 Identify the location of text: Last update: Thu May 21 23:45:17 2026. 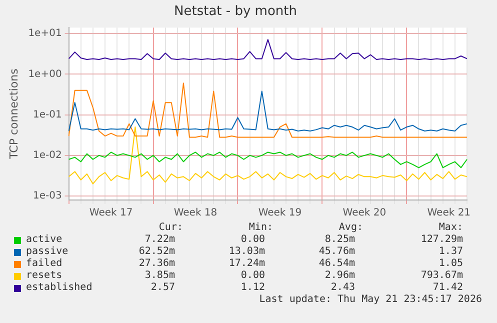
(370, 300).